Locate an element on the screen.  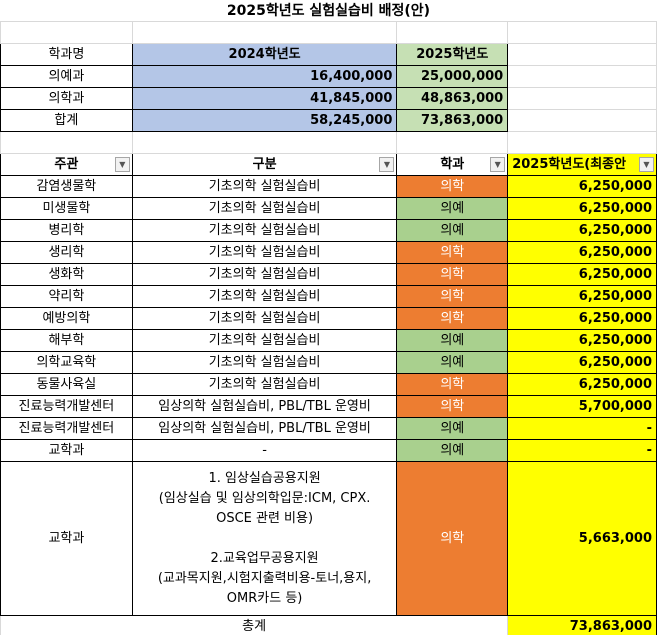
summary-2024: 16,400,000 is located at coordinates (264, 76).